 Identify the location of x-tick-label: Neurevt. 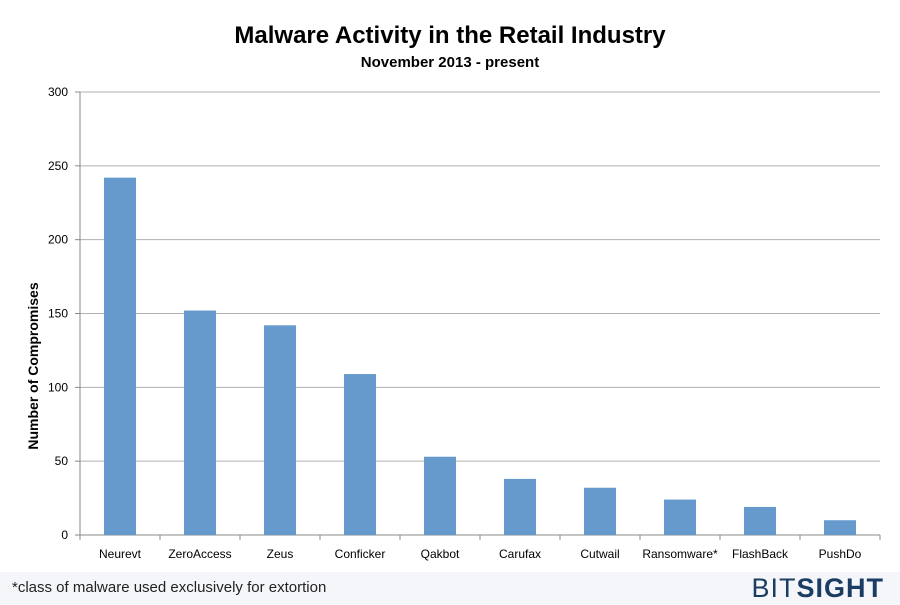
(120, 554).